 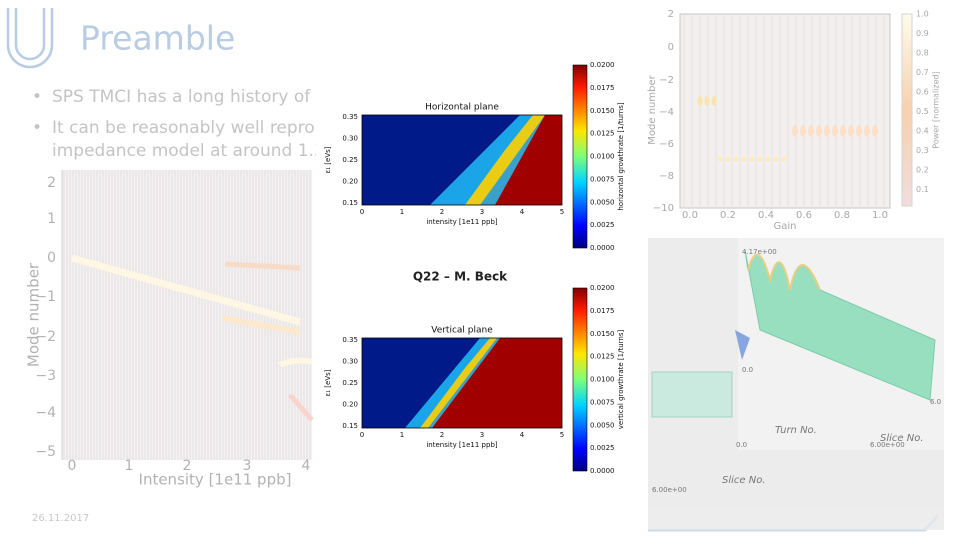 What do you see at coordinates (666, 144) in the screenshot?
I see `y-tick-label: −6` at bounding box center [666, 144].